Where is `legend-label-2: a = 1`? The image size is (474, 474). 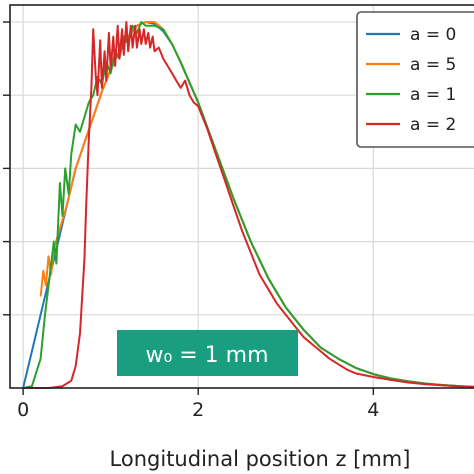 legend-label-2: a = 1 is located at coordinates (433, 95).